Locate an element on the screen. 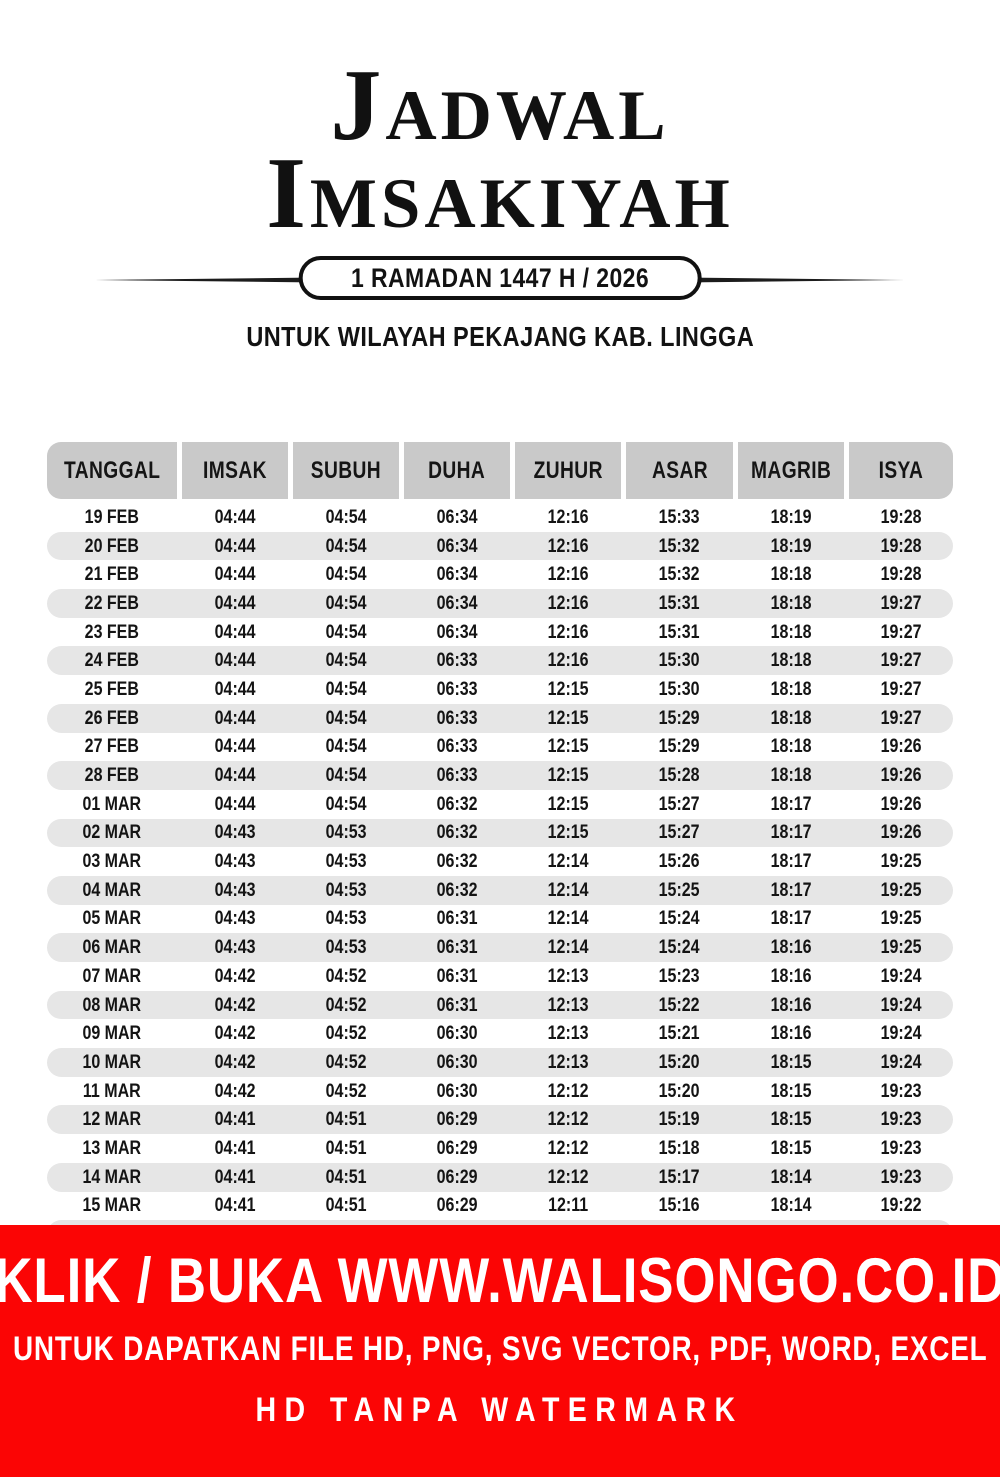 The width and height of the screenshot is (1000, 1477). table-cell: 12:11 is located at coordinates (568, 1205).